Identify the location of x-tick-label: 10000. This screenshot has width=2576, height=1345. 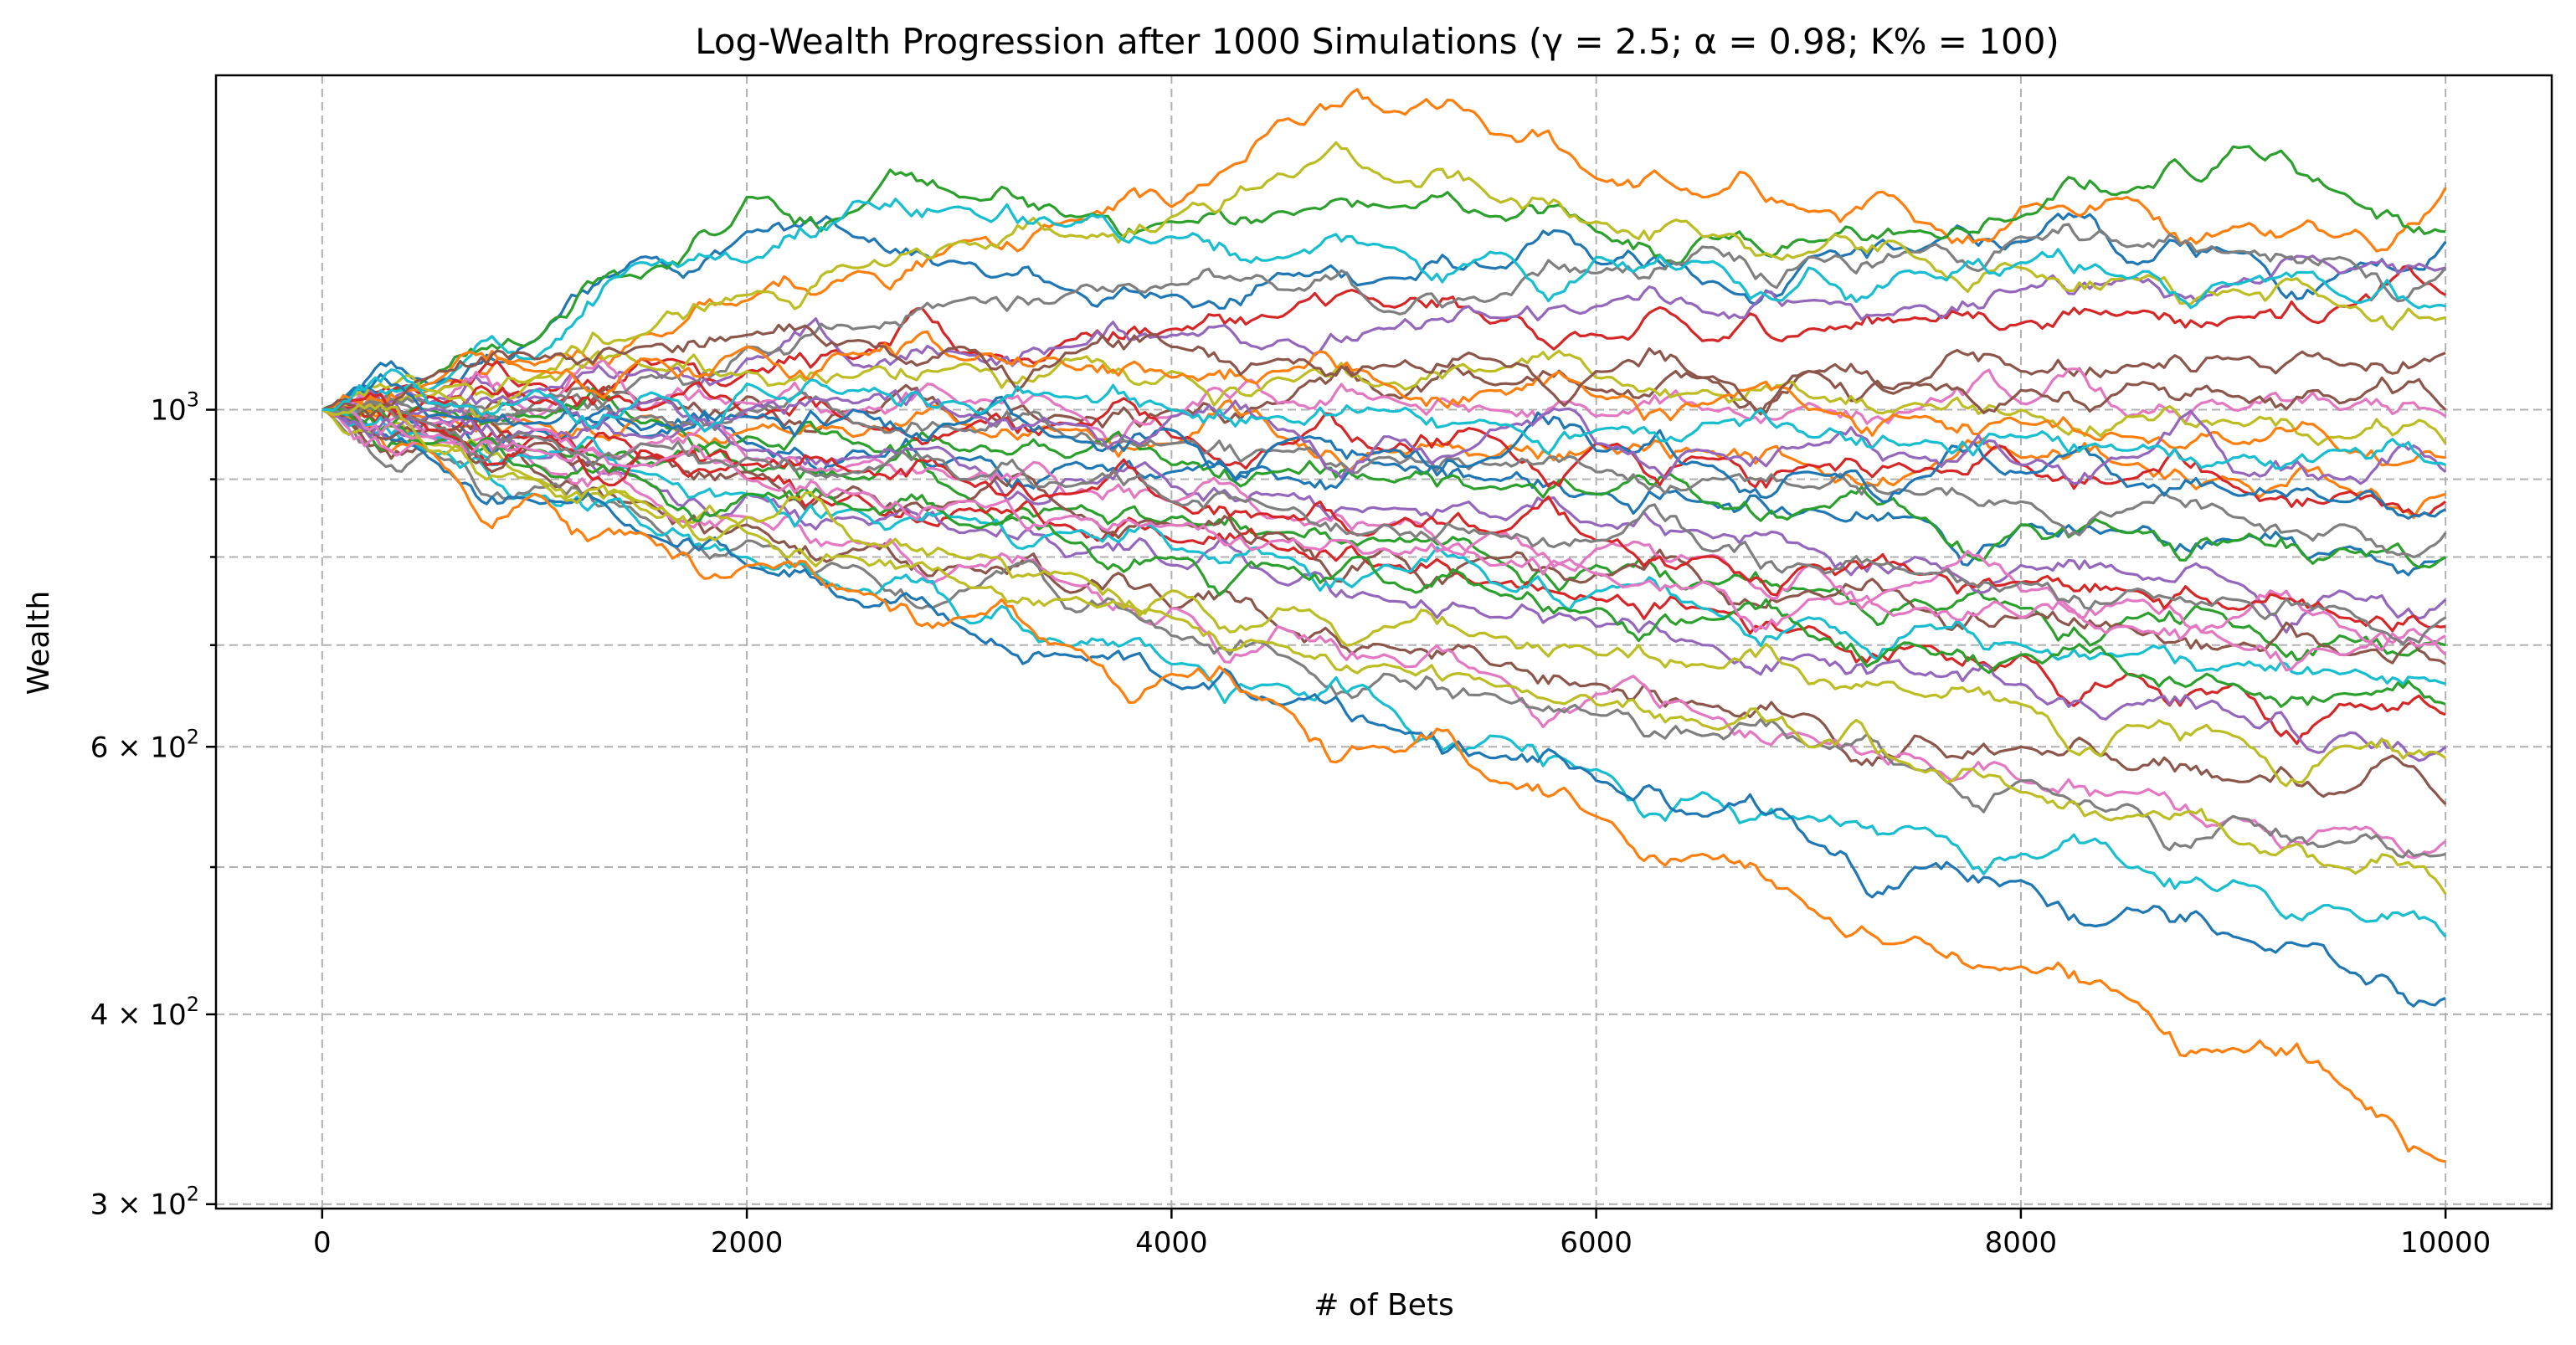
(2445, 1243).